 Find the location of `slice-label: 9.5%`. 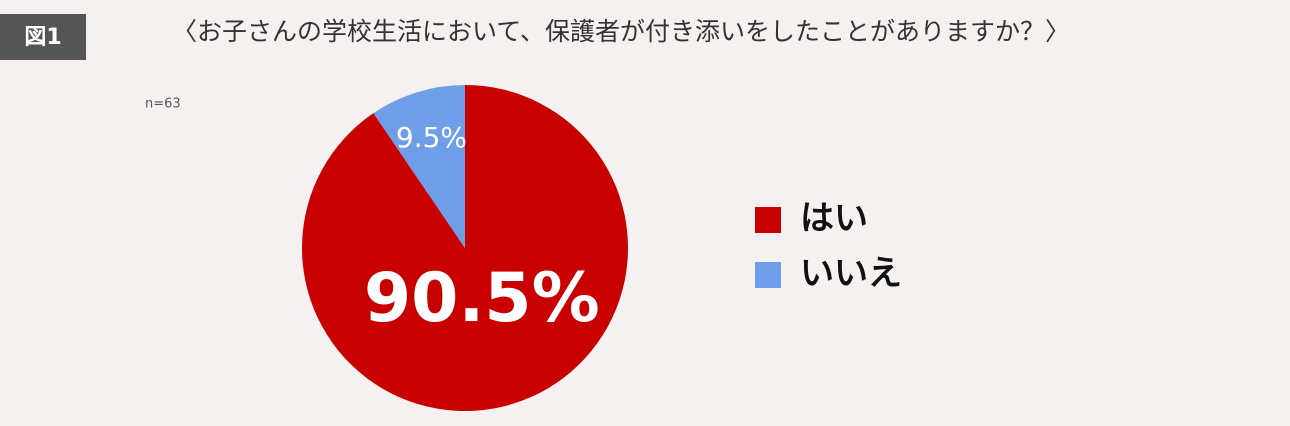

slice-label: 9.5% is located at coordinates (431, 137).